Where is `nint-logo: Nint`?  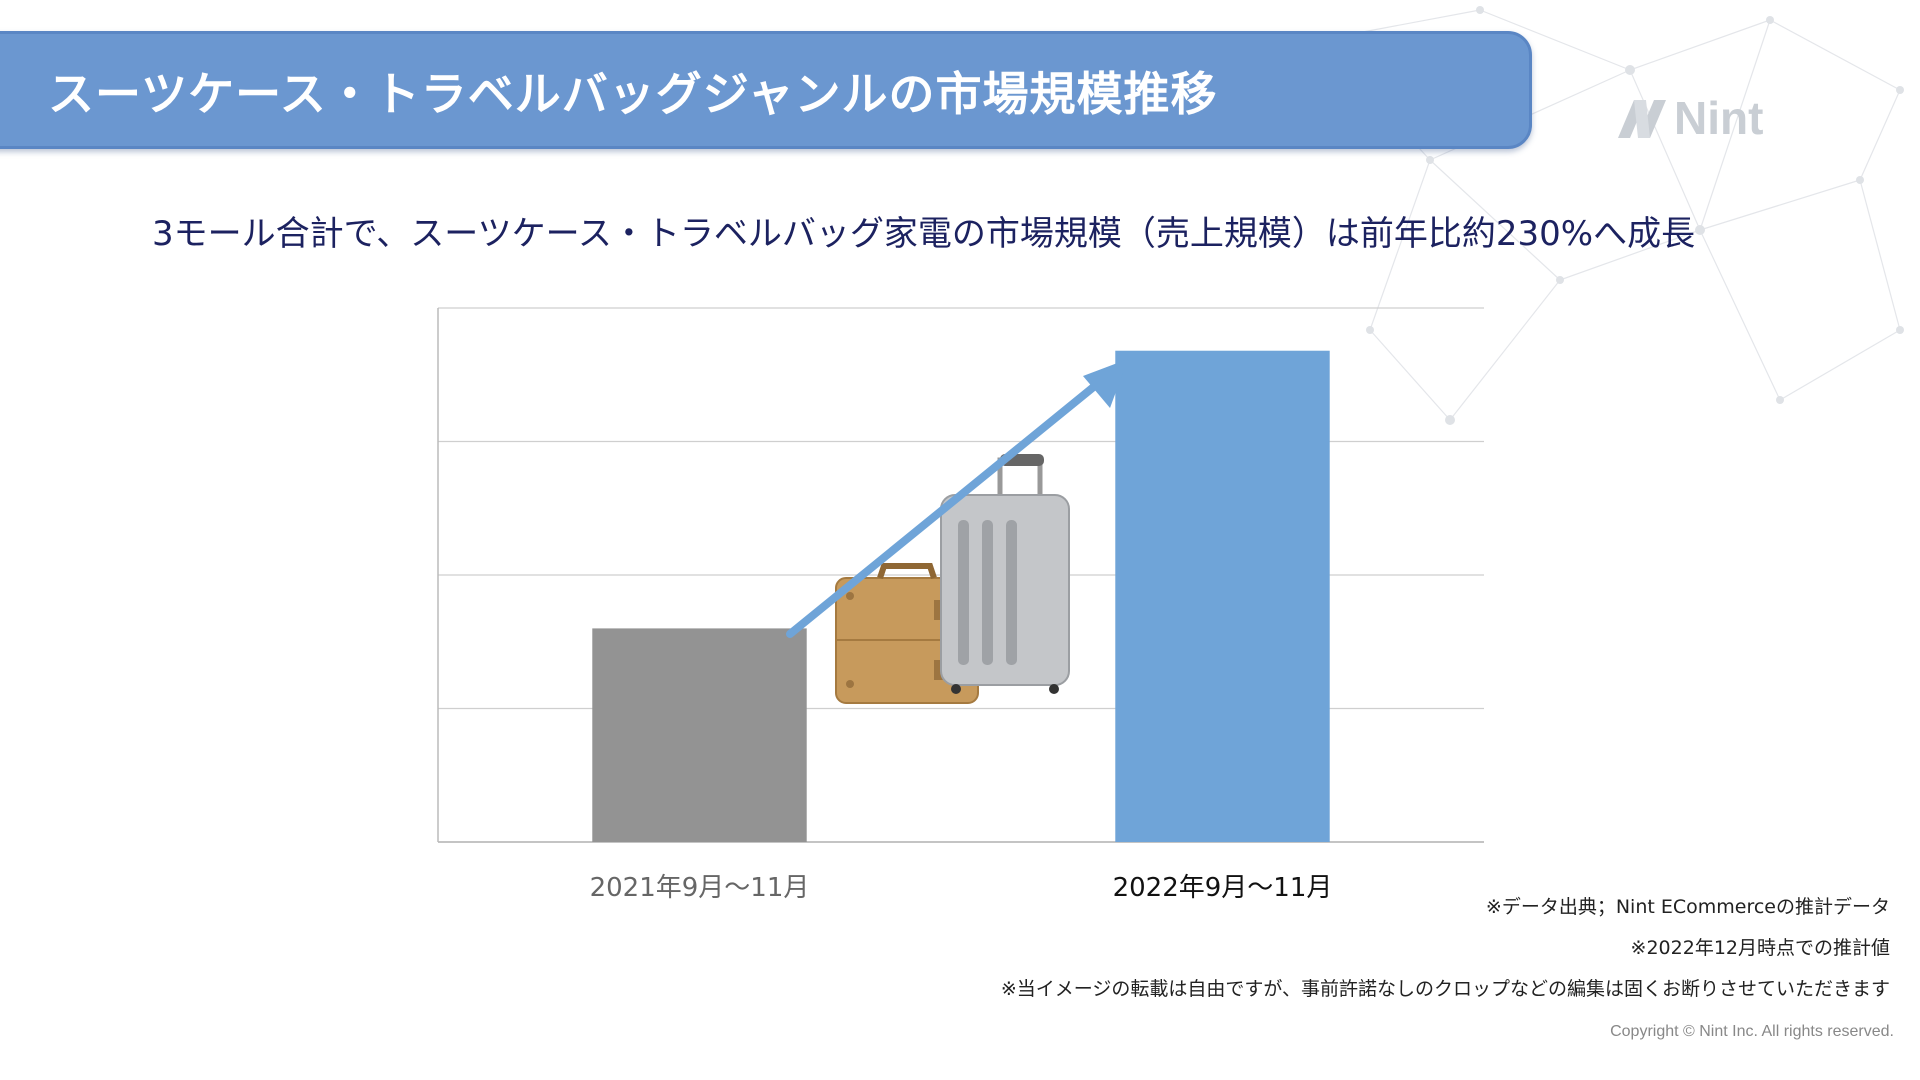 nint-logo: Nint is located at coordinates (1704, 118).